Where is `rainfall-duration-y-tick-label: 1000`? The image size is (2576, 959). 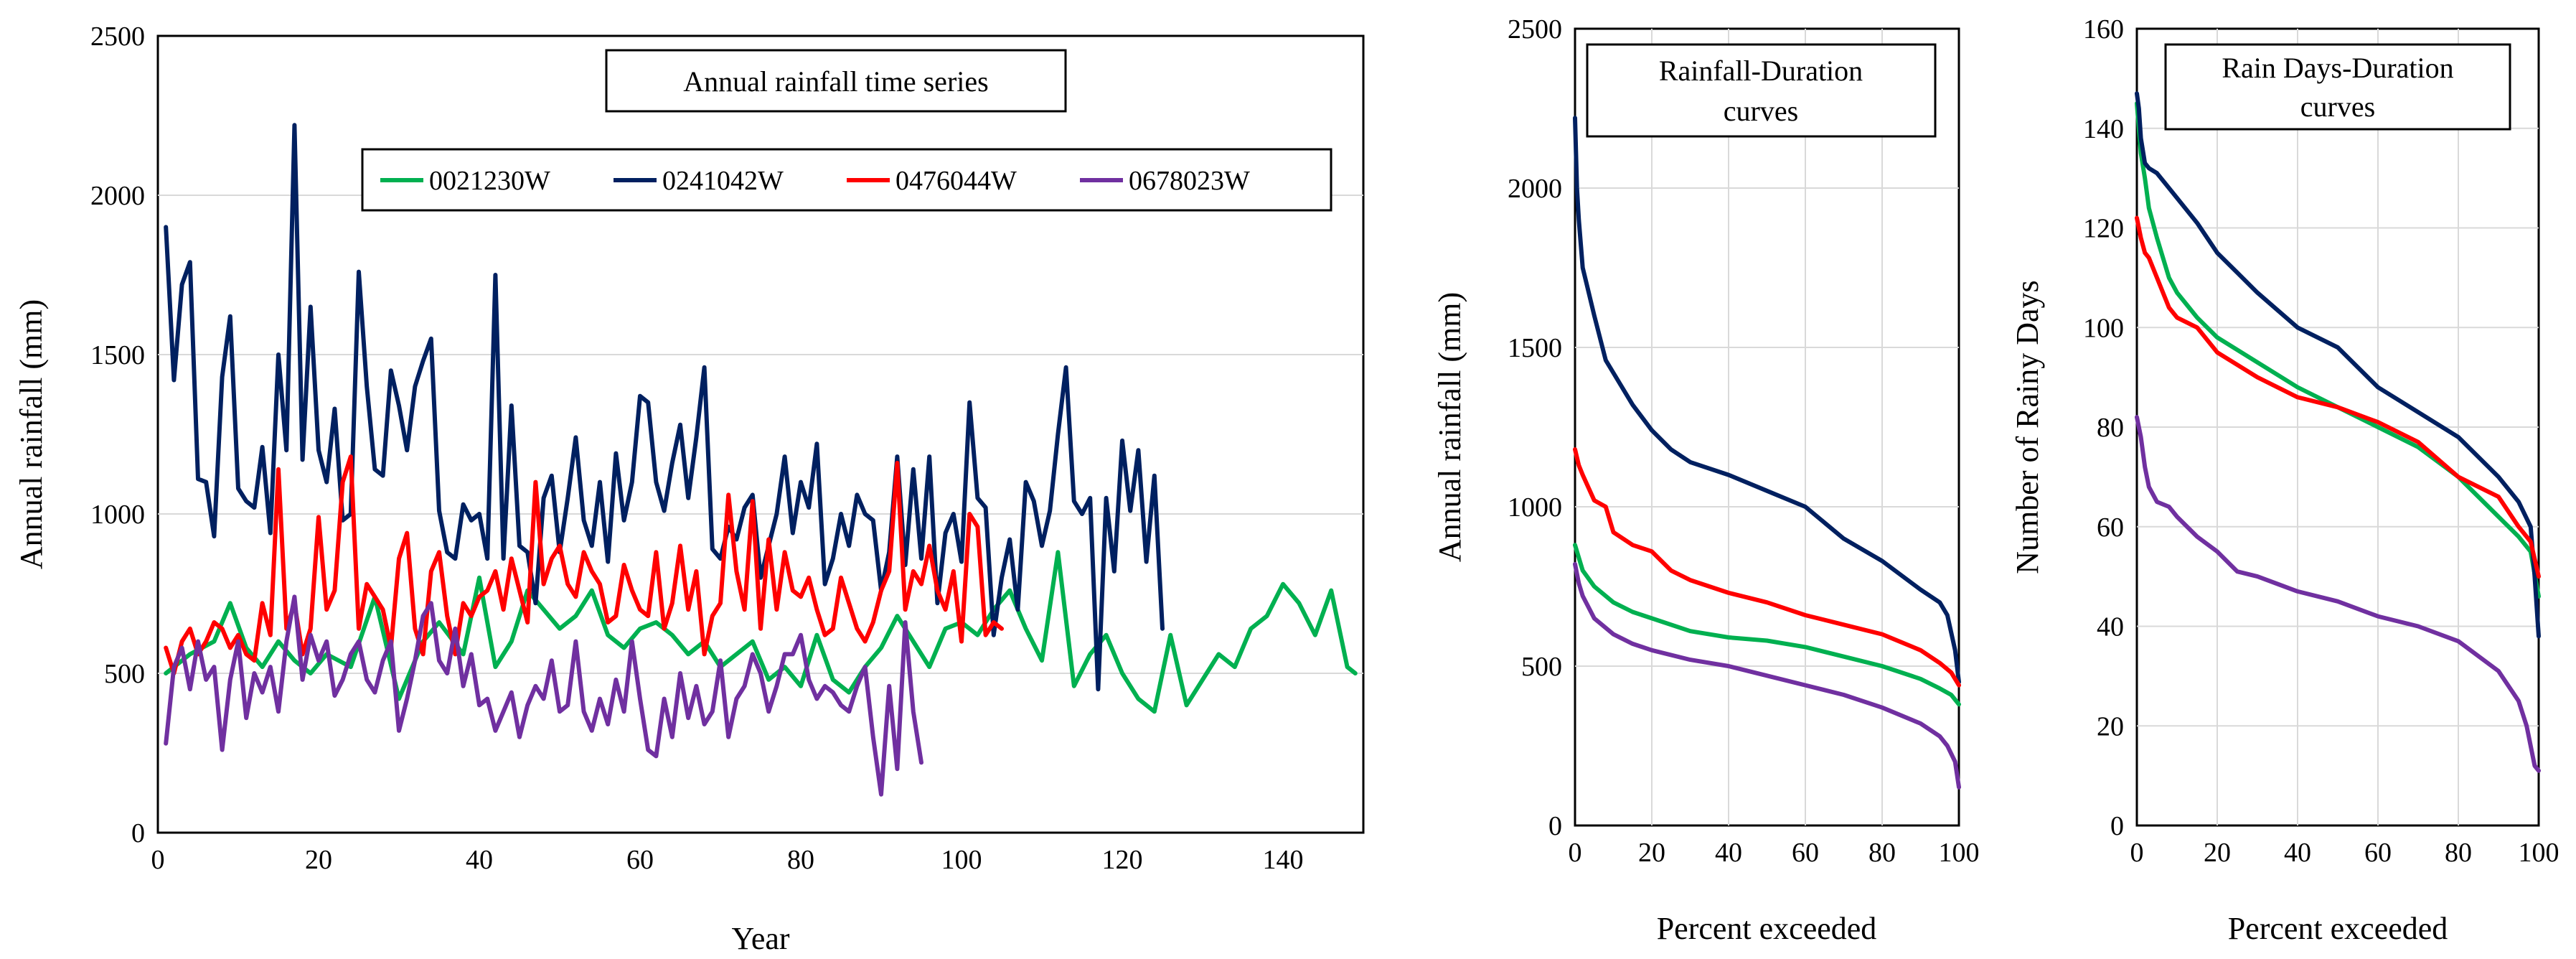 rainfall-duration-y-tick-label: 1000 is located at coordinates (1535, 508).